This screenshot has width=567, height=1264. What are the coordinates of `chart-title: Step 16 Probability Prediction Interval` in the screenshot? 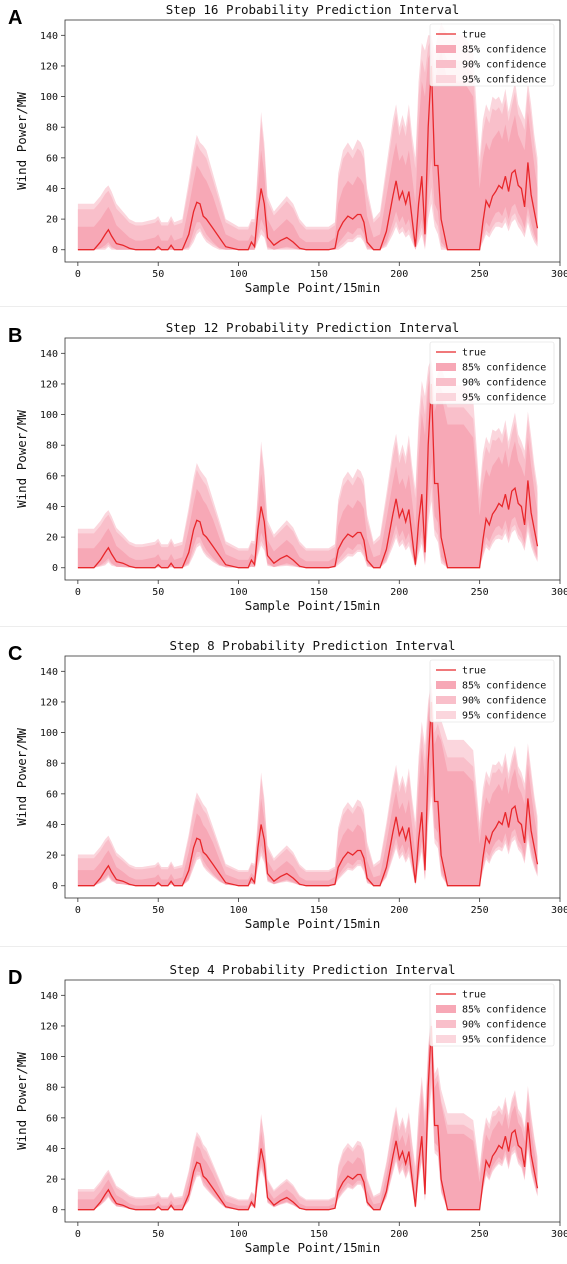 It's located at (313, 9).